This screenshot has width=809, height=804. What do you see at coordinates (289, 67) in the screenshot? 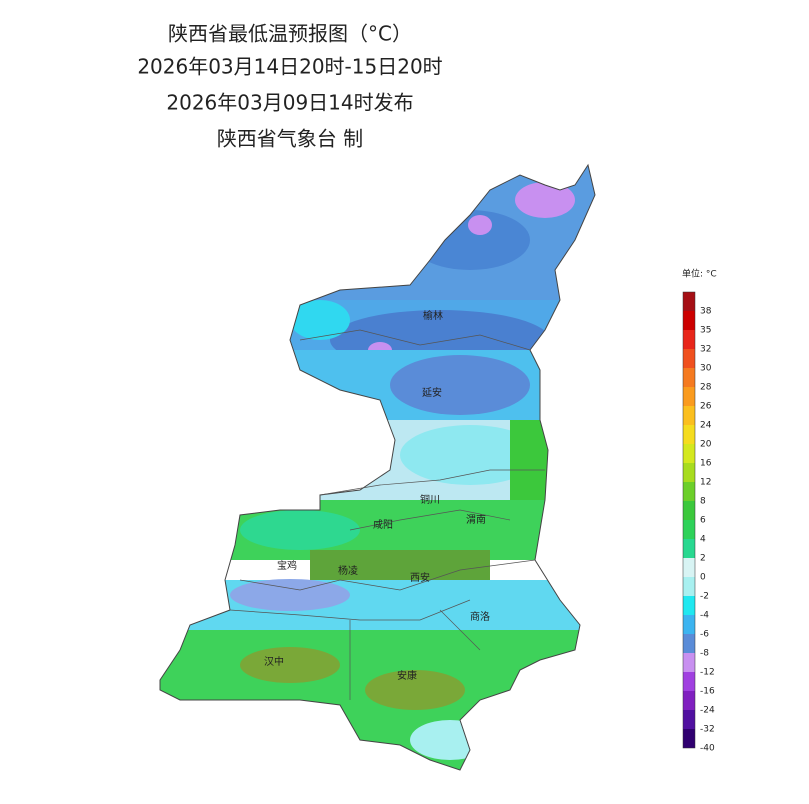
I see `period: 2026年03月14日20时-15日20时` at bounding box center [289, 67].